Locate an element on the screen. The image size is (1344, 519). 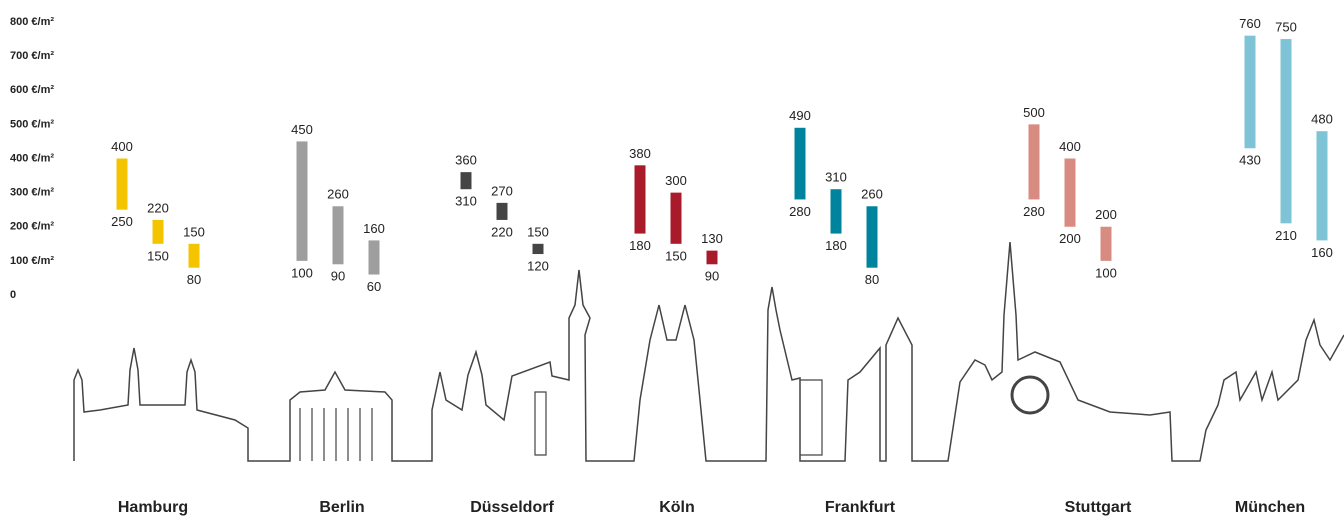
ferris-wheel is located at coordinates (1030, 395).